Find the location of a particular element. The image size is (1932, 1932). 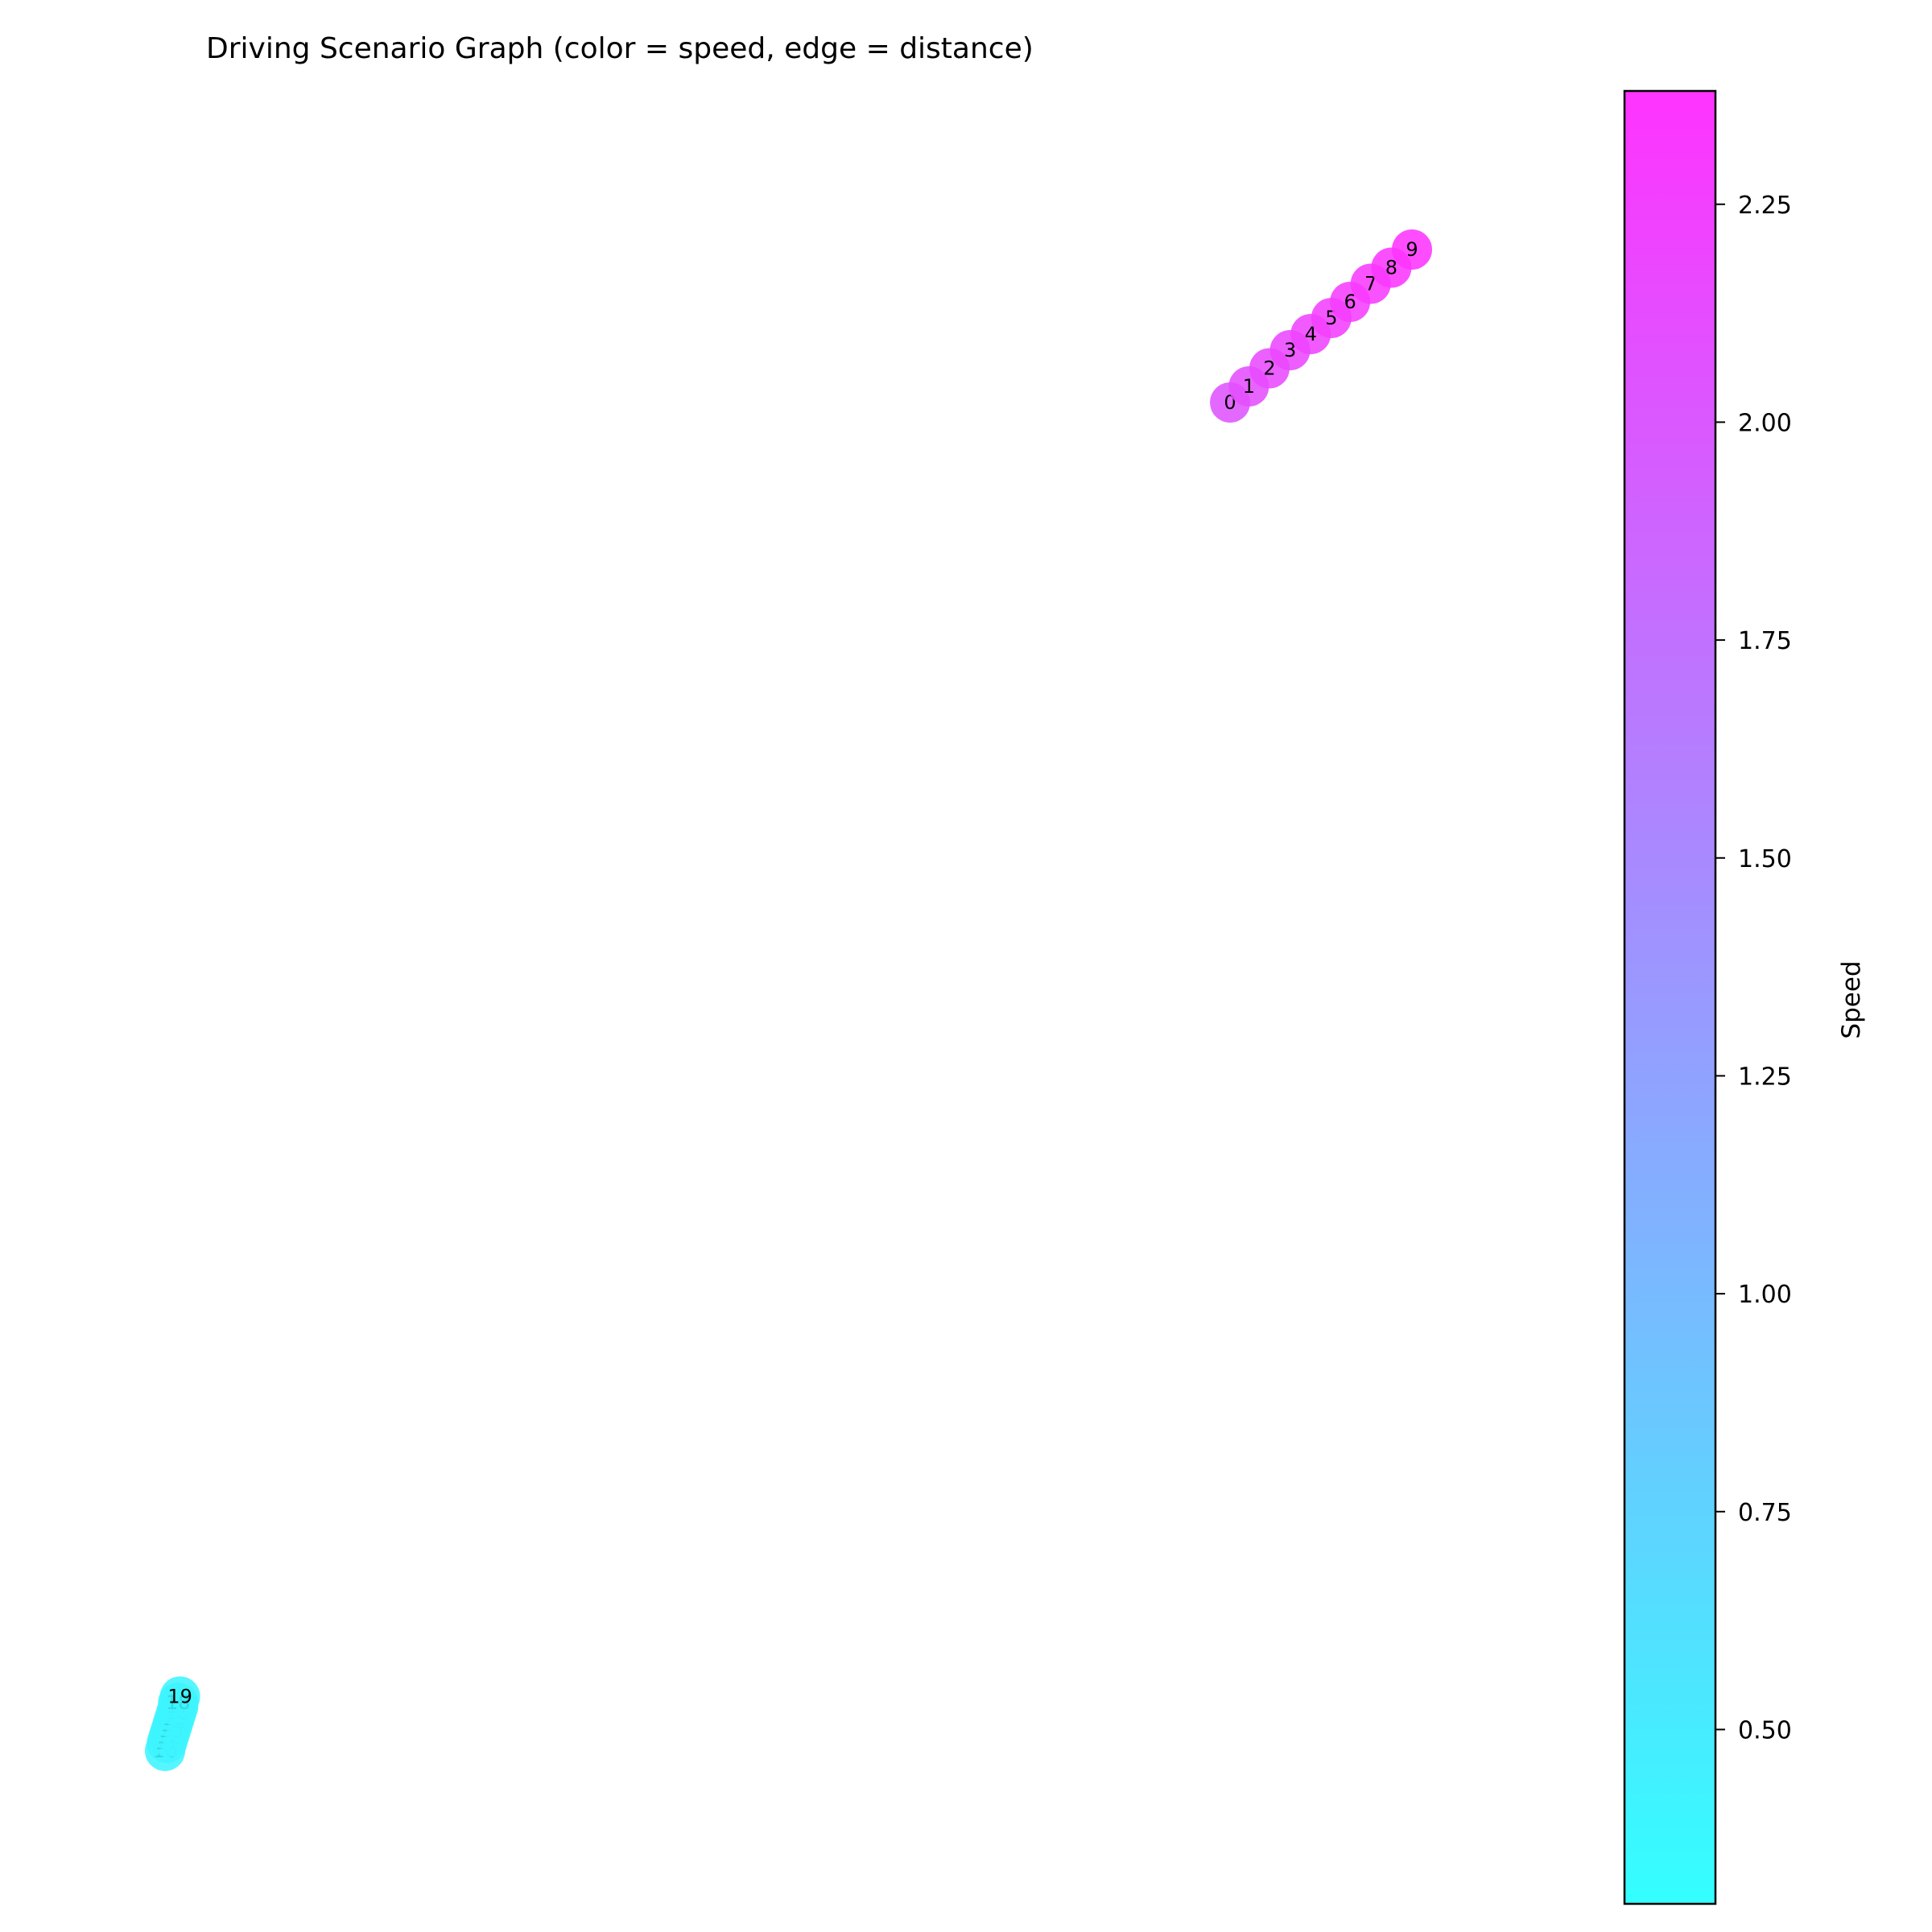

graph-node-label: 8 is located at coordinates (1391, 268).